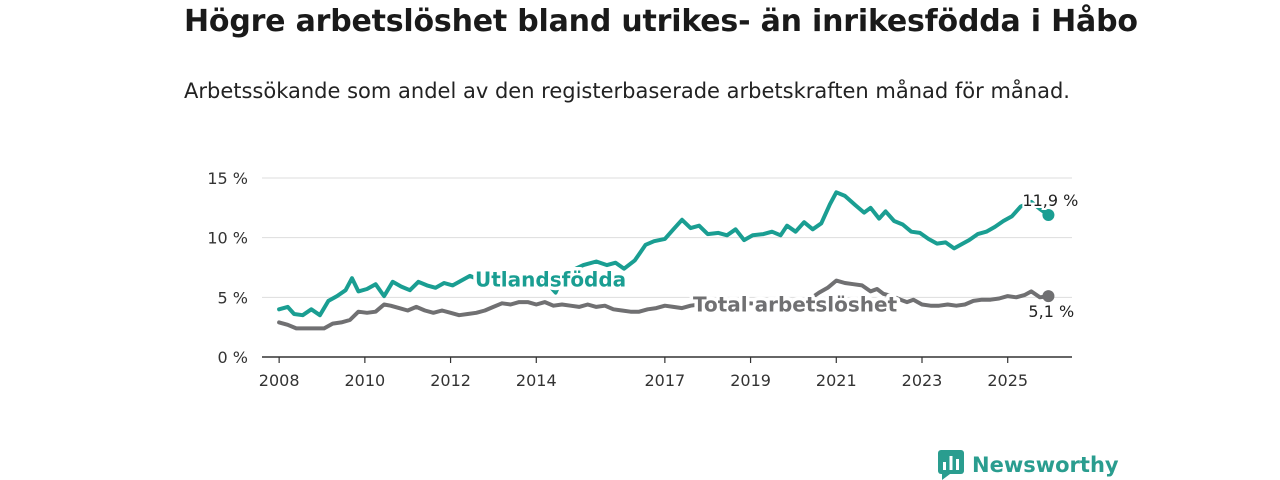 This screenshot has height=480, width=1280. What do you see at coordinates (279, 380) in the screenshot?
I see `x-tick-label: 2008` at bounding box center [279, 380].